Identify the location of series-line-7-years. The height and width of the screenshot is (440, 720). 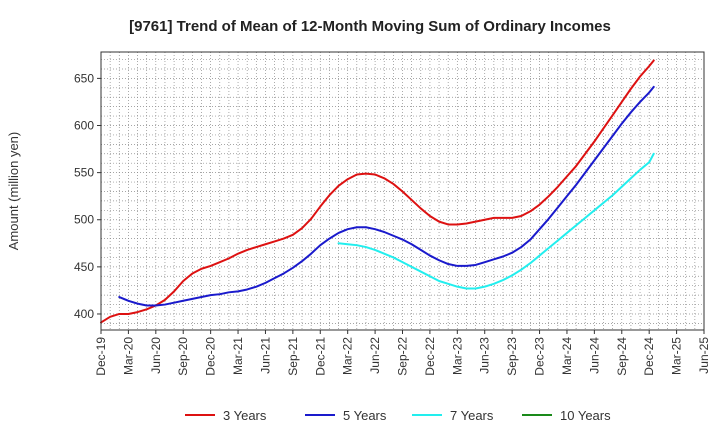
(496, 221).